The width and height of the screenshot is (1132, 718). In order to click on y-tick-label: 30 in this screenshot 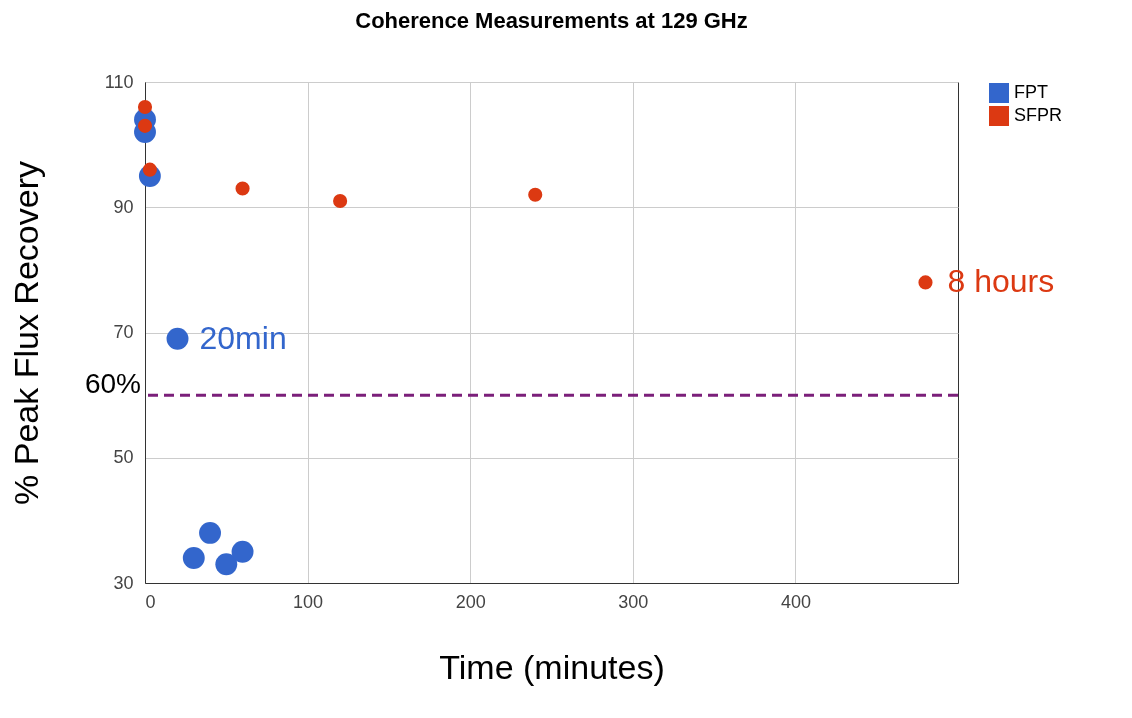, I will do `click(123, 582)`.